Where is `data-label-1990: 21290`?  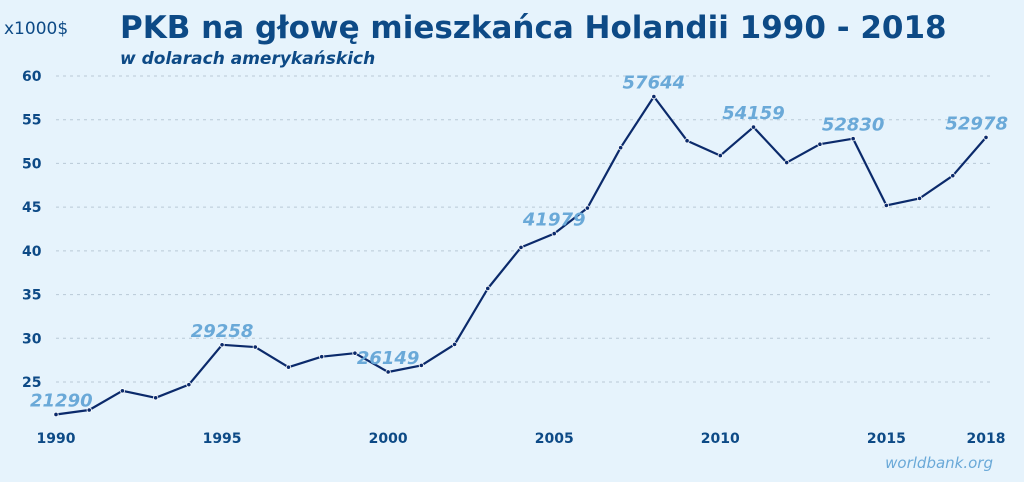 data-label-1990: 21290 is located at coordinates (61, 400).